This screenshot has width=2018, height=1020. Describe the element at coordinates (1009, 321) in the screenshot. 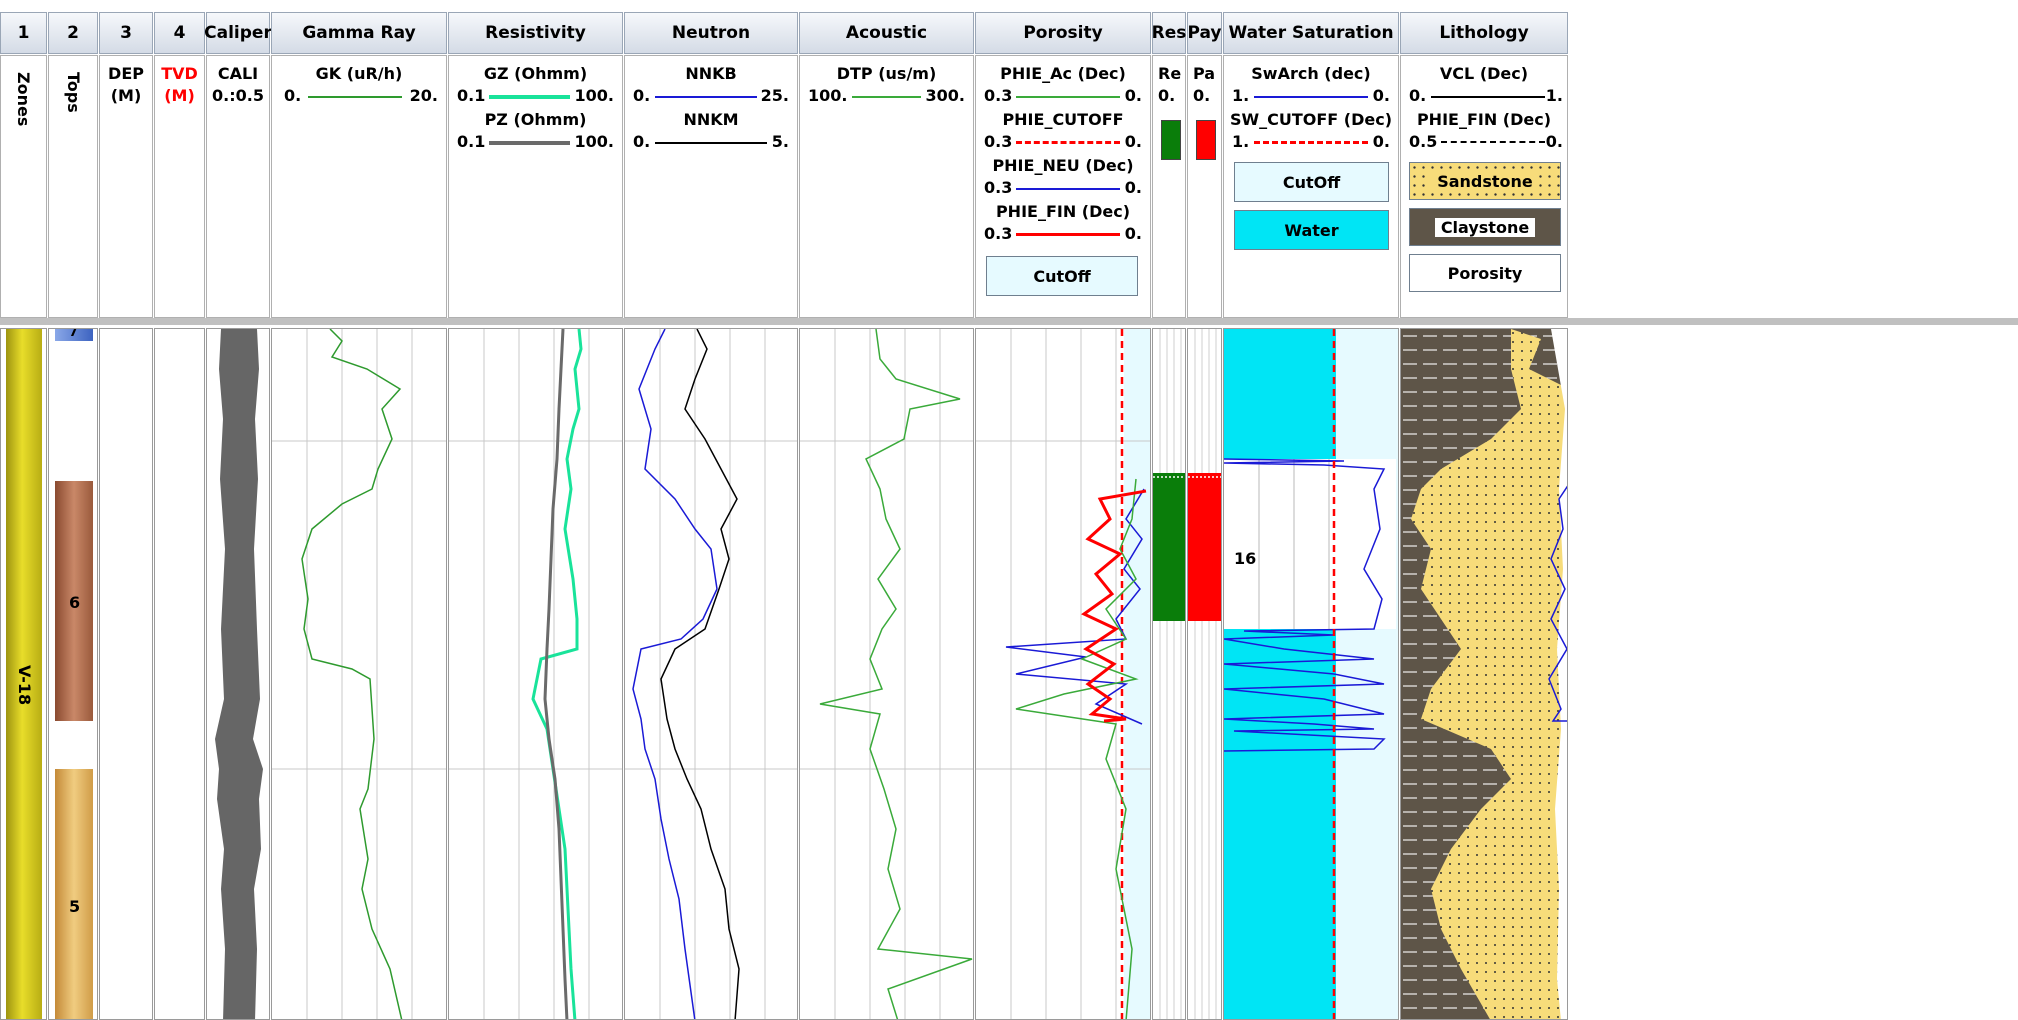

I see `header-separator` at that location.